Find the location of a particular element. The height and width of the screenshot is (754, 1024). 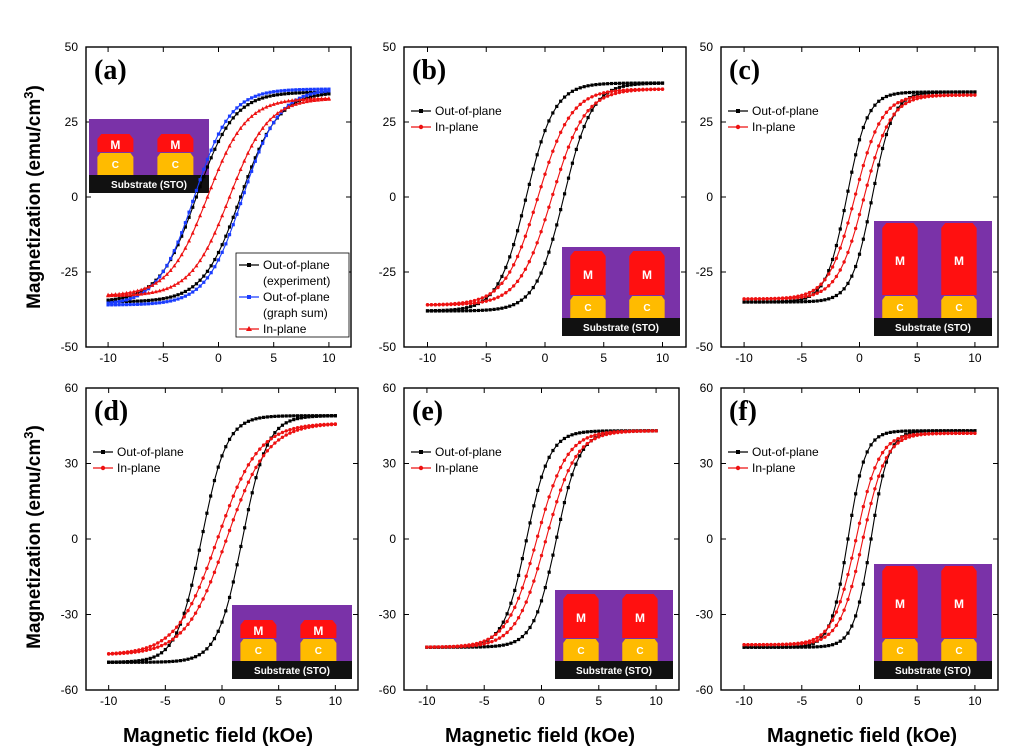

y-tick-label: 60 is located at coordinates (72, 388).